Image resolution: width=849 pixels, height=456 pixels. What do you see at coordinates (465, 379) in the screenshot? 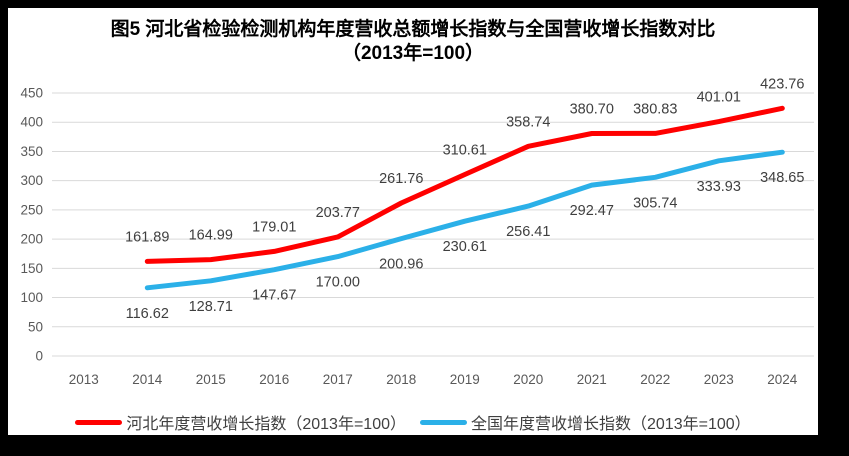
I see `x-axis-tick-label: 2019` at bounding box center [465, 379].